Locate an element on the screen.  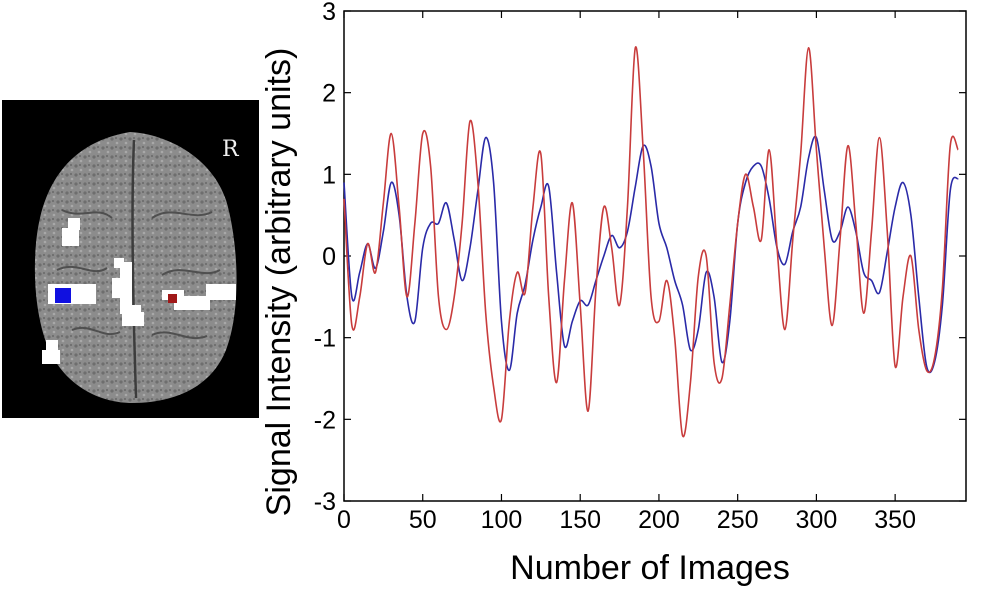
y-tick-label: -3 is located at coordinates (325, 502).